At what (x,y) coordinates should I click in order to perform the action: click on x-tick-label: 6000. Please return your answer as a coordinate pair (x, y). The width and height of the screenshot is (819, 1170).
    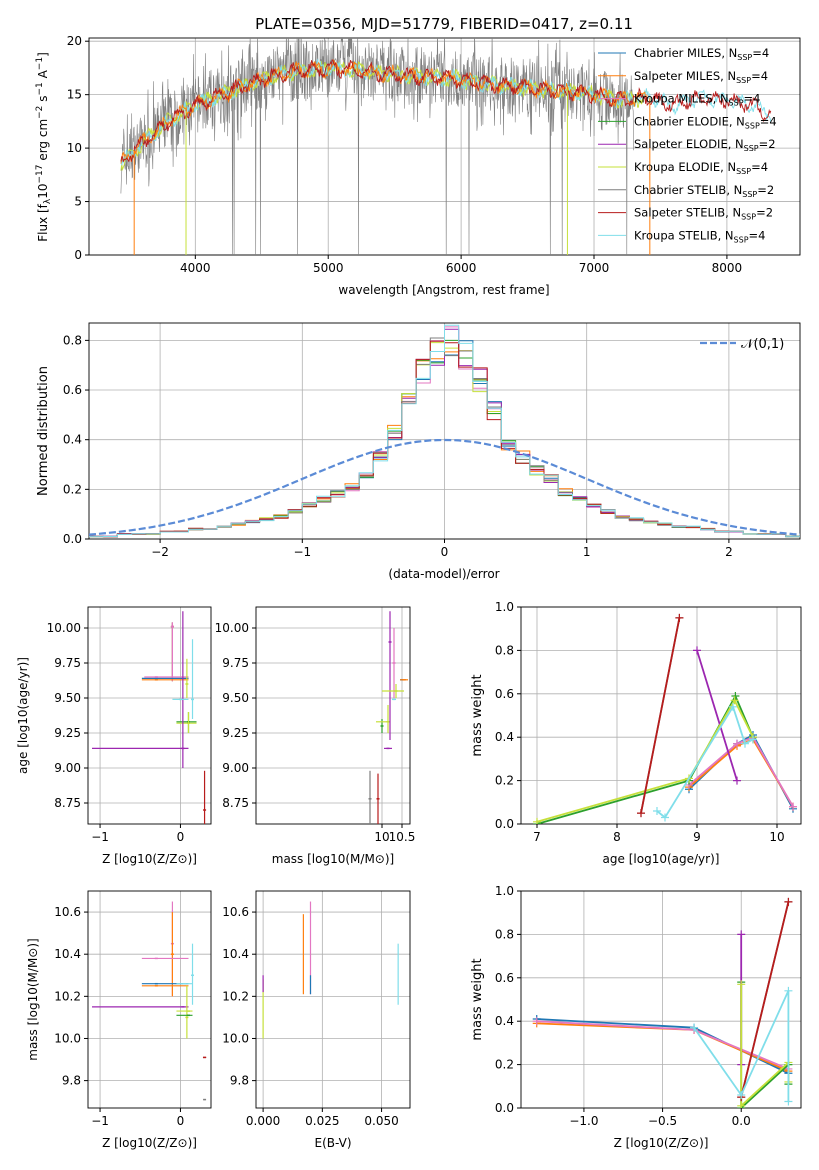
    Looking at the image, I should click on (461, 268).